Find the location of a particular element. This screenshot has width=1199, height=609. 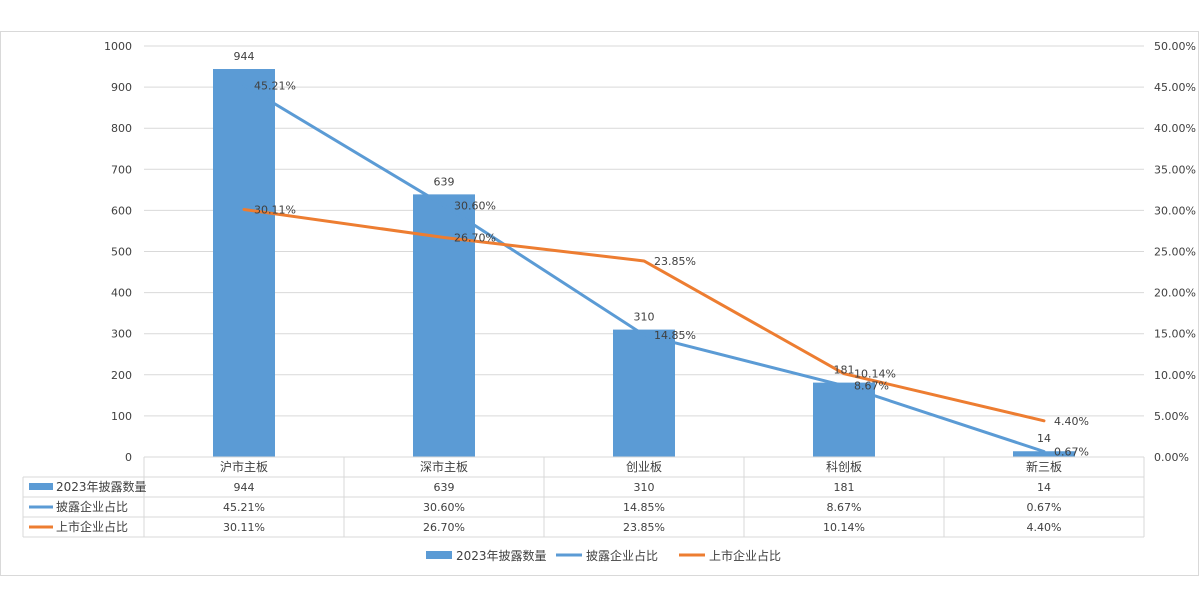

table-cell: 0.67% is located at coordinates (1044, 507).